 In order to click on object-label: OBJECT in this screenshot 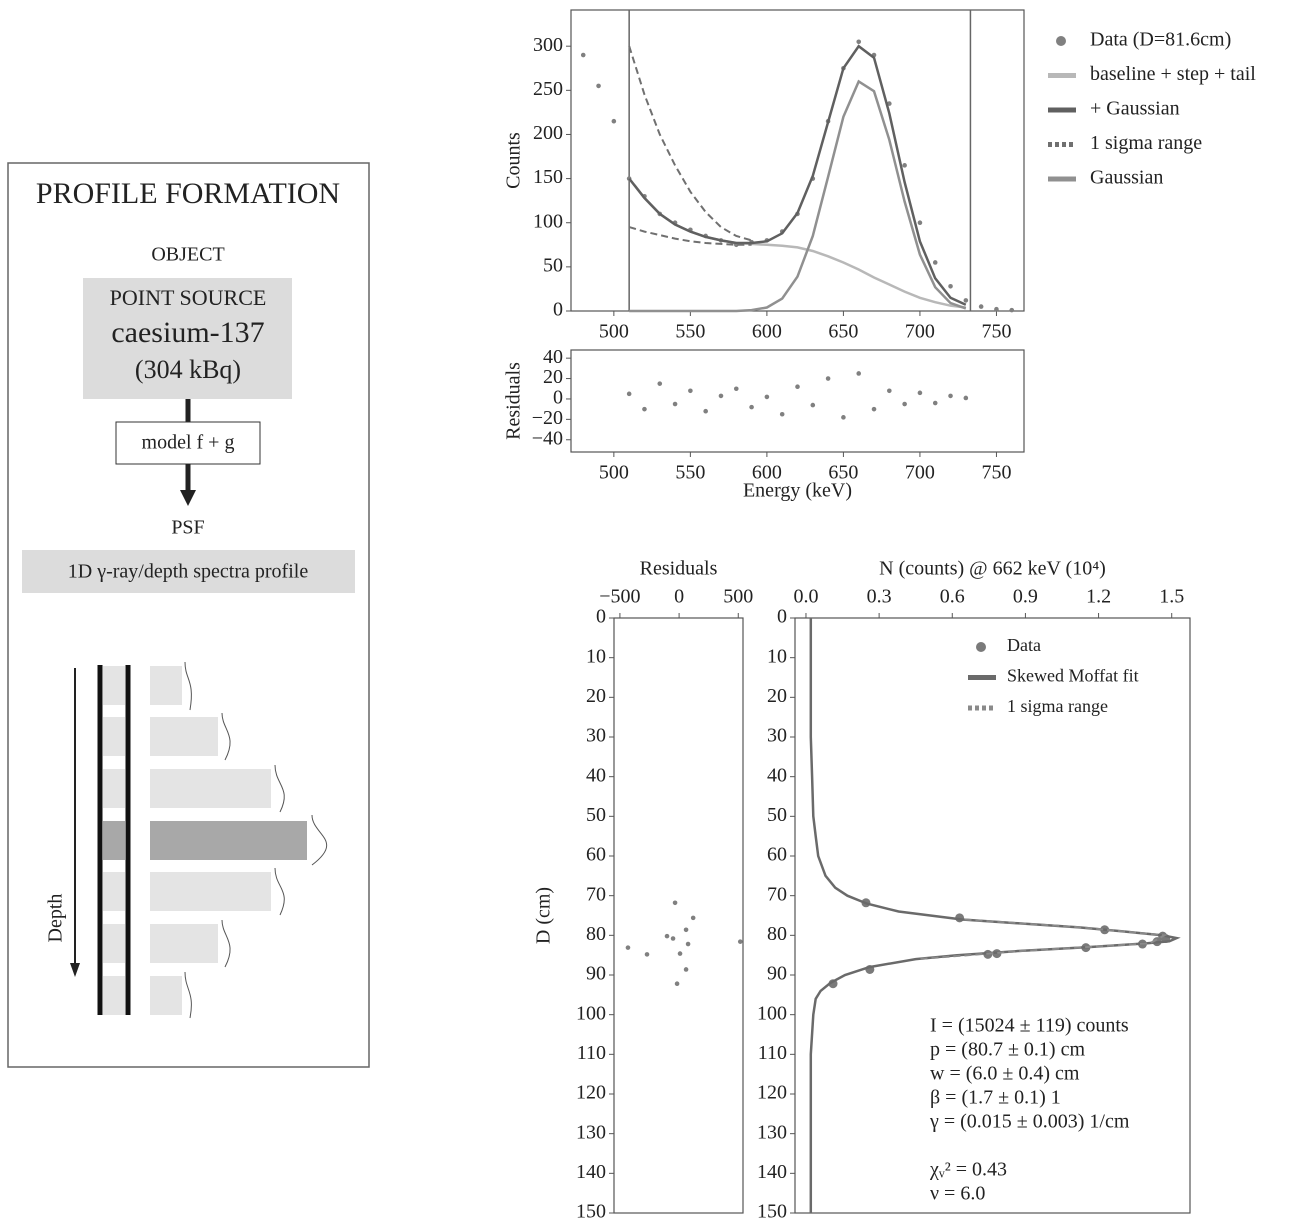, I will do `click(187, 255)`.